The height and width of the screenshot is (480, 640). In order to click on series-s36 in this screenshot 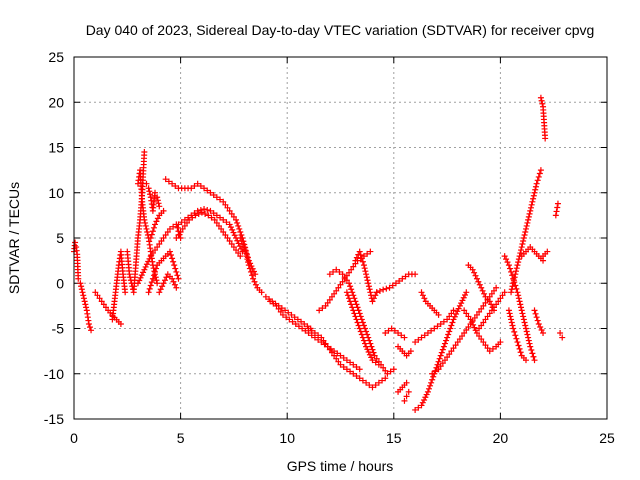, I will do `click(539, 322)`.